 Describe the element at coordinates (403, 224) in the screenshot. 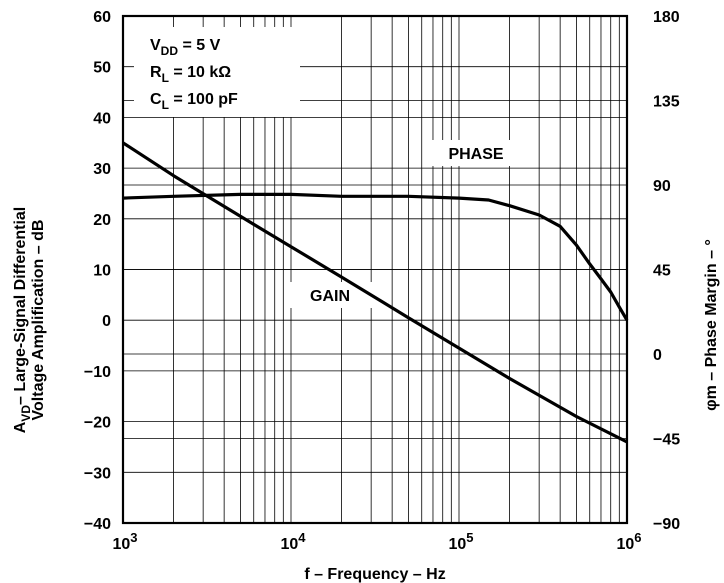

I see `series-labels: PHASE GAIN` at that location.